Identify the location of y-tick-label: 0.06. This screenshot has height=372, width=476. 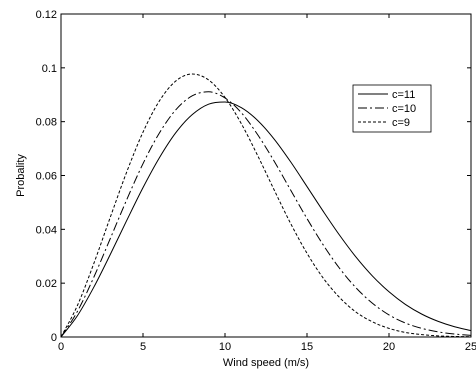
(46, 177).